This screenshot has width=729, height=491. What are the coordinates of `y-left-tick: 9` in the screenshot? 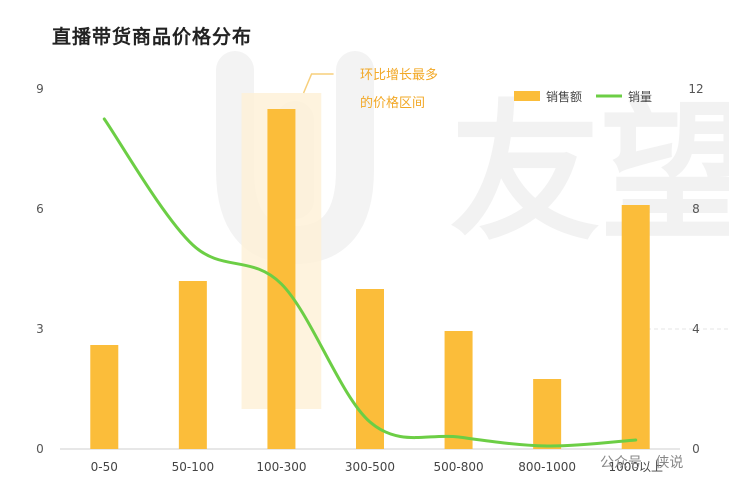 It's located at (40, 89).